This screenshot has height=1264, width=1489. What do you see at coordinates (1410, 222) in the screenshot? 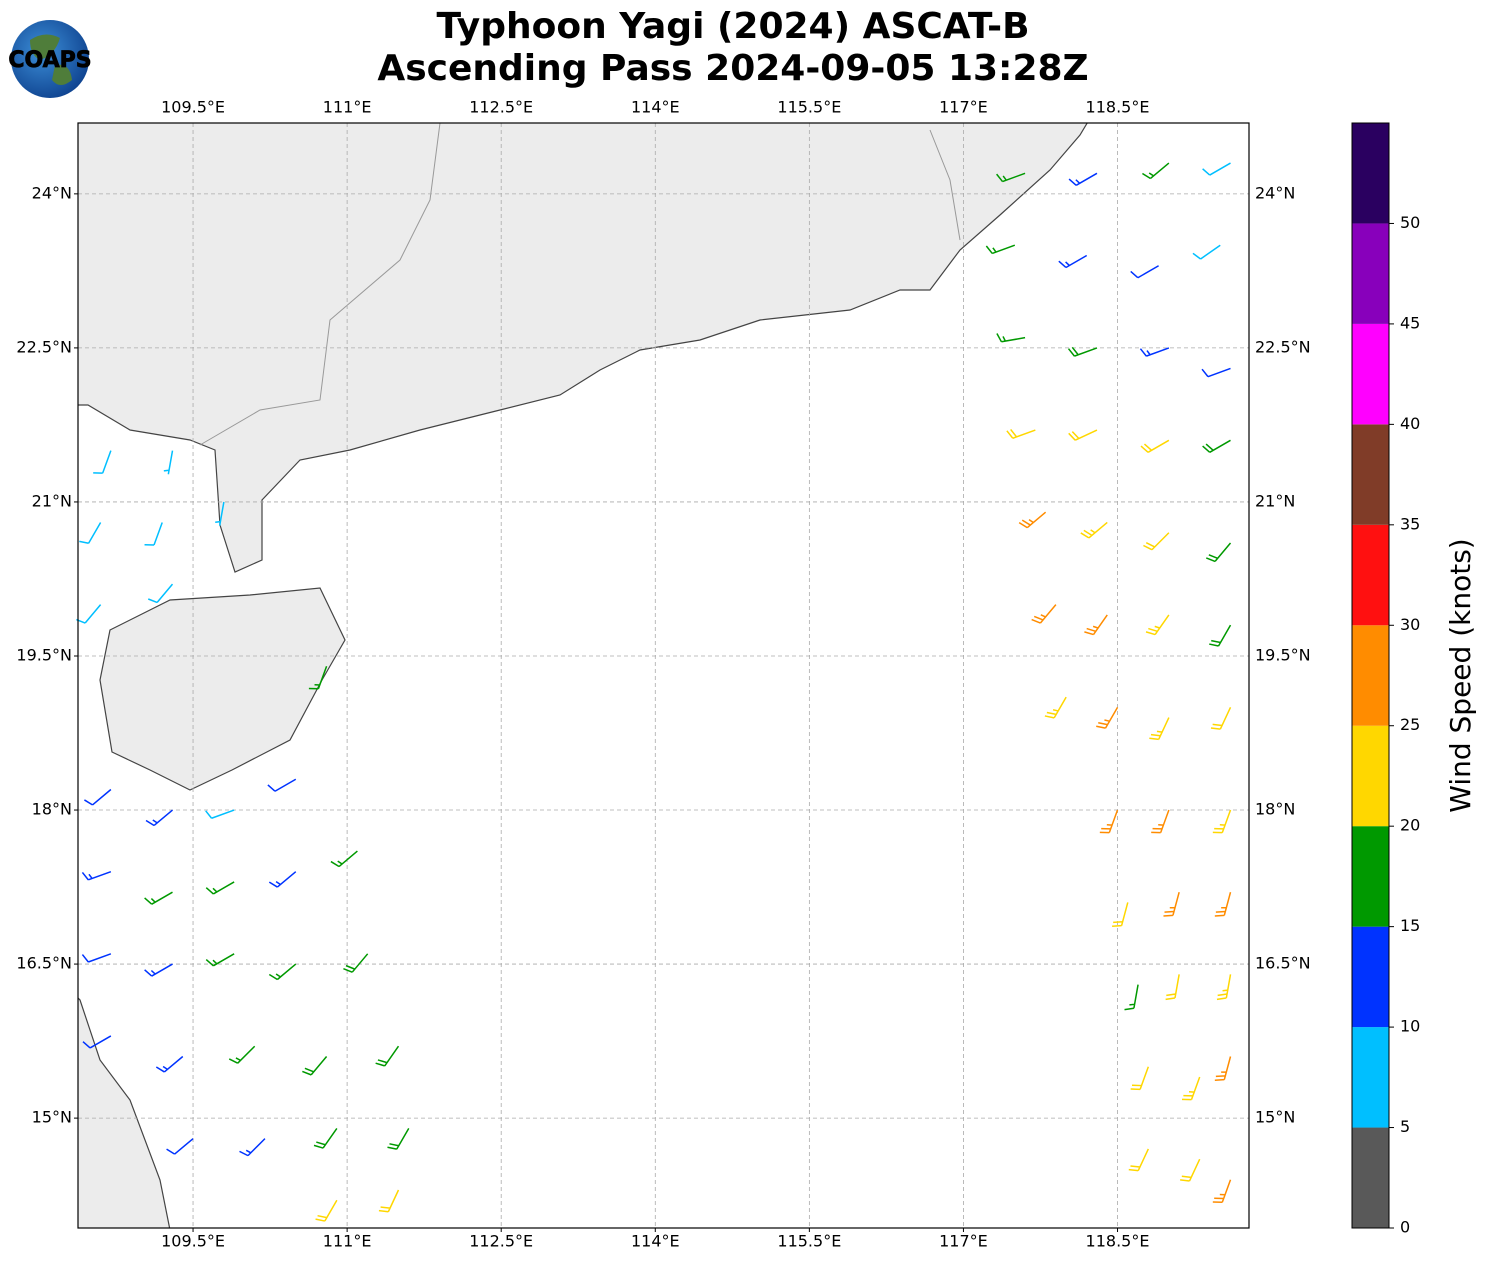
I see `colorbar-tick-label: 50` at bounding box center [1410, 222].